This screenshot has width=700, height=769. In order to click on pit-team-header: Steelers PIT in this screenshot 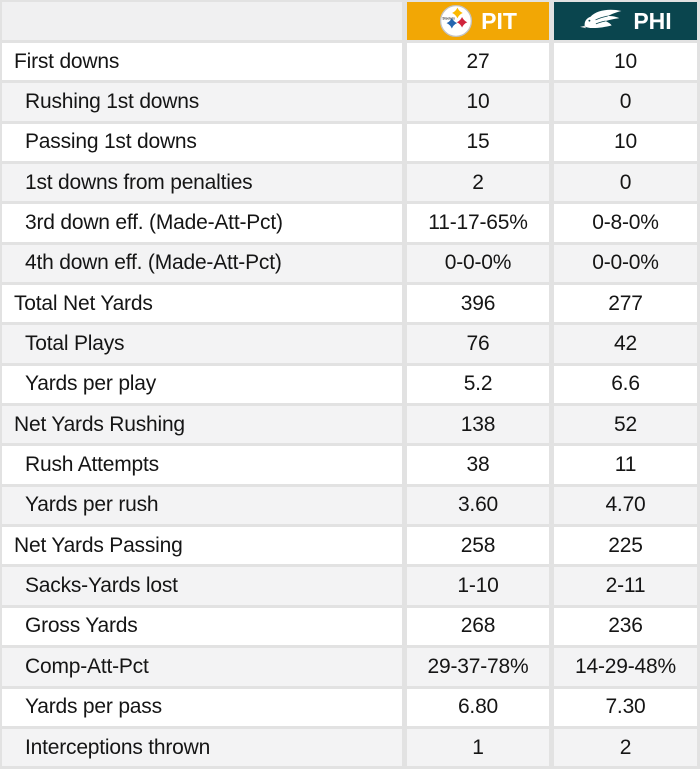, I will do `click(478, 21)`.